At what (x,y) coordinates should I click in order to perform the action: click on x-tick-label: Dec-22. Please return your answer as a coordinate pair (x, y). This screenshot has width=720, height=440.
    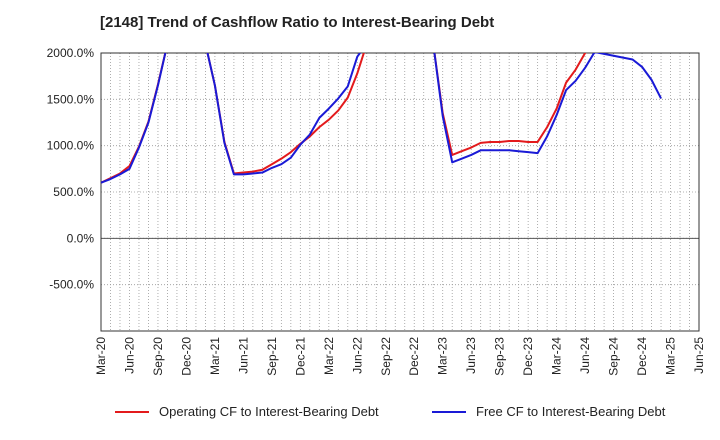
    Looking at the image, I should click on (414, 356).